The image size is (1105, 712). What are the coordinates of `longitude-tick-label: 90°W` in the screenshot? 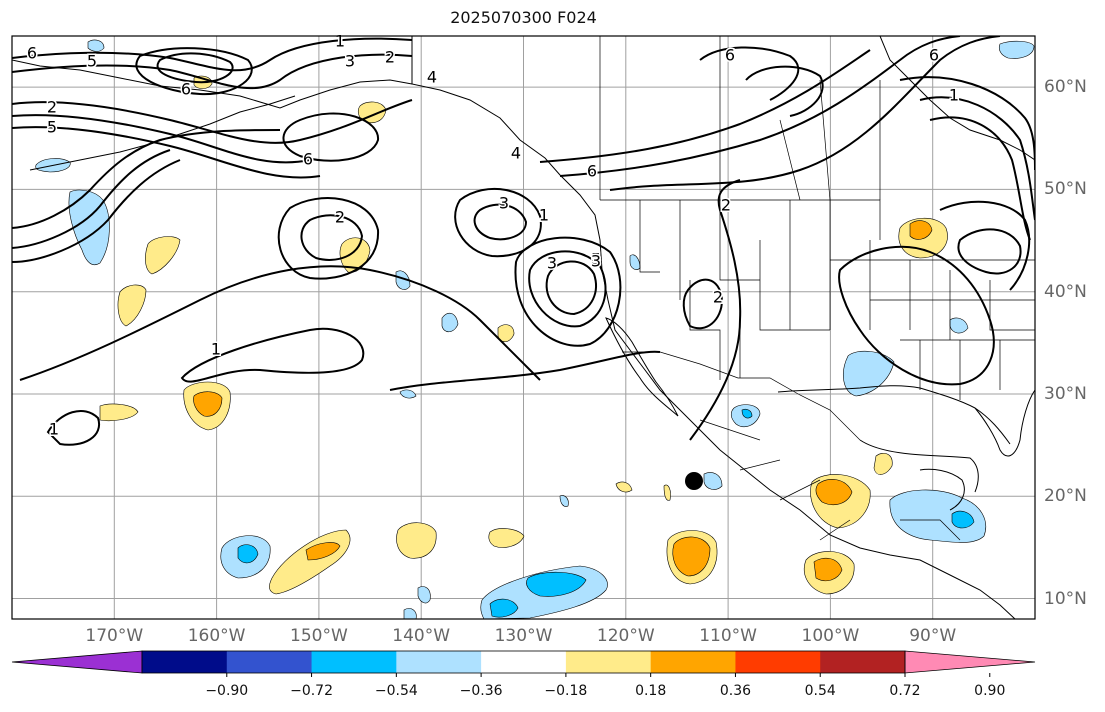 It's located at (933, 636).